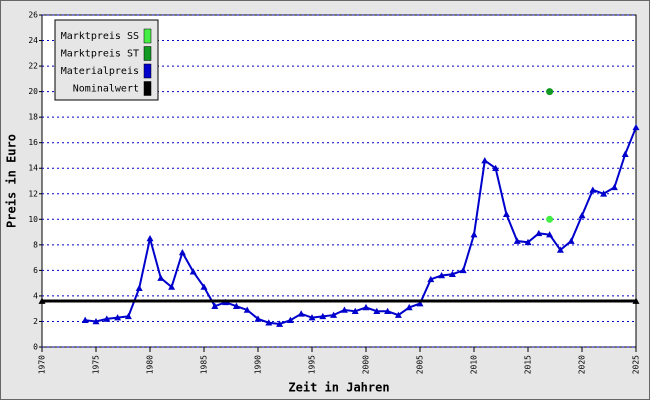  I want to click on y-tick-label: 24, so click(33, 40).